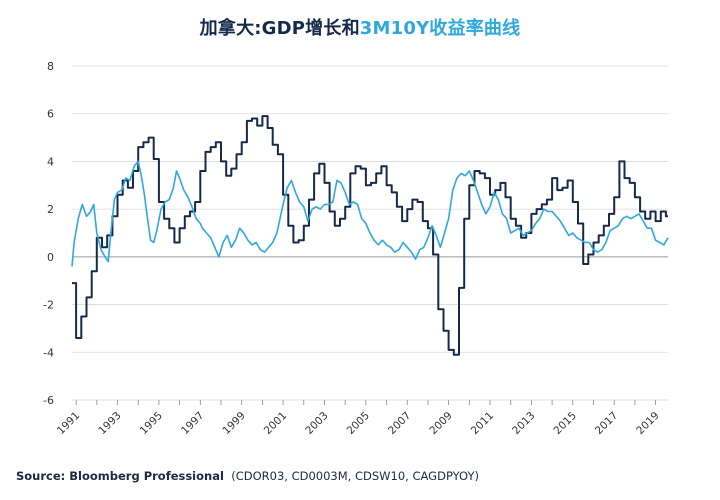 The image size is (720, 500). I want to click on source-detail: (CDOR03, CD0003M, CDSW10, CAGDPYOY), so click(355, 476).